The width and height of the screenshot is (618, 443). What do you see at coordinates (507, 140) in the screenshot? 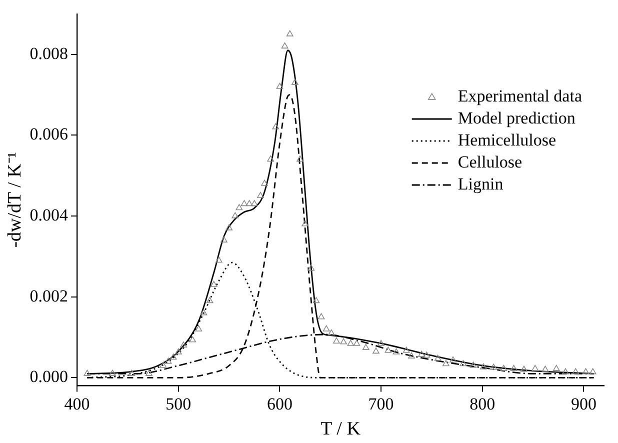
I see `legend-label: Hemicellulose` at bounding box center [507, 140].